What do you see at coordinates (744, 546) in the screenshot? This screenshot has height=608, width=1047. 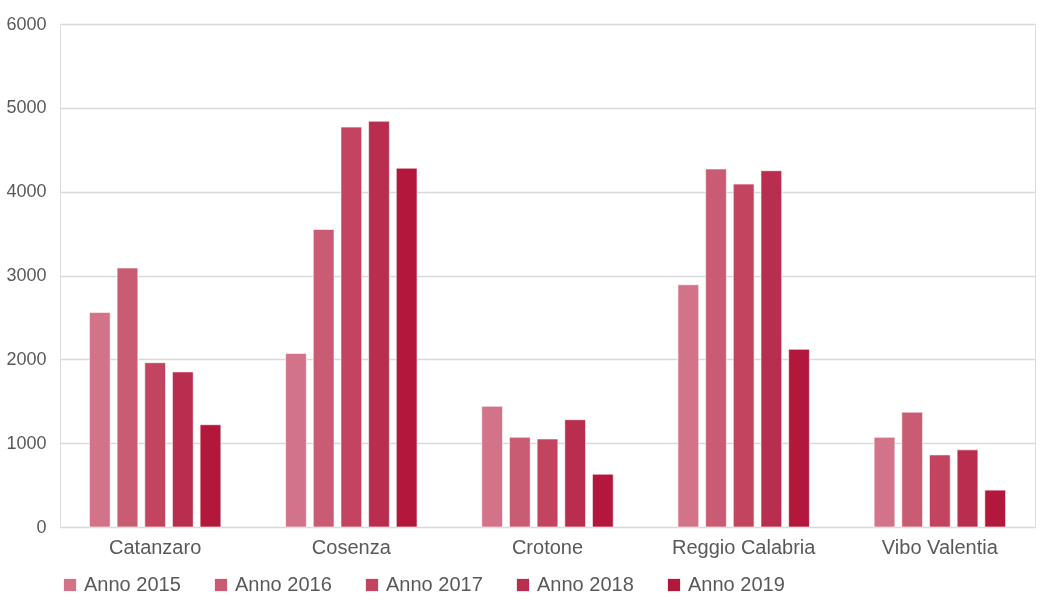 I see `x-tick-label: Reggio Calabria` at bounding box center [744, 546].